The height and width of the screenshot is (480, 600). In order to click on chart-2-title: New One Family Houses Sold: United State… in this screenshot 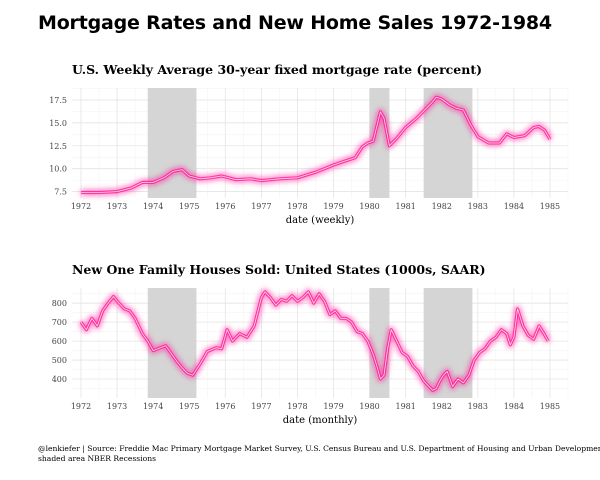, I will do `click(279, 269)`.